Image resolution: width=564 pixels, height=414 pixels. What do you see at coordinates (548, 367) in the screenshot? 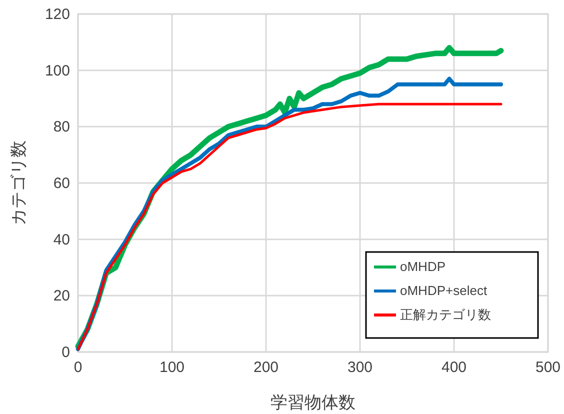
I see `x-tick-label: 500` at bounding box center [548, 367].